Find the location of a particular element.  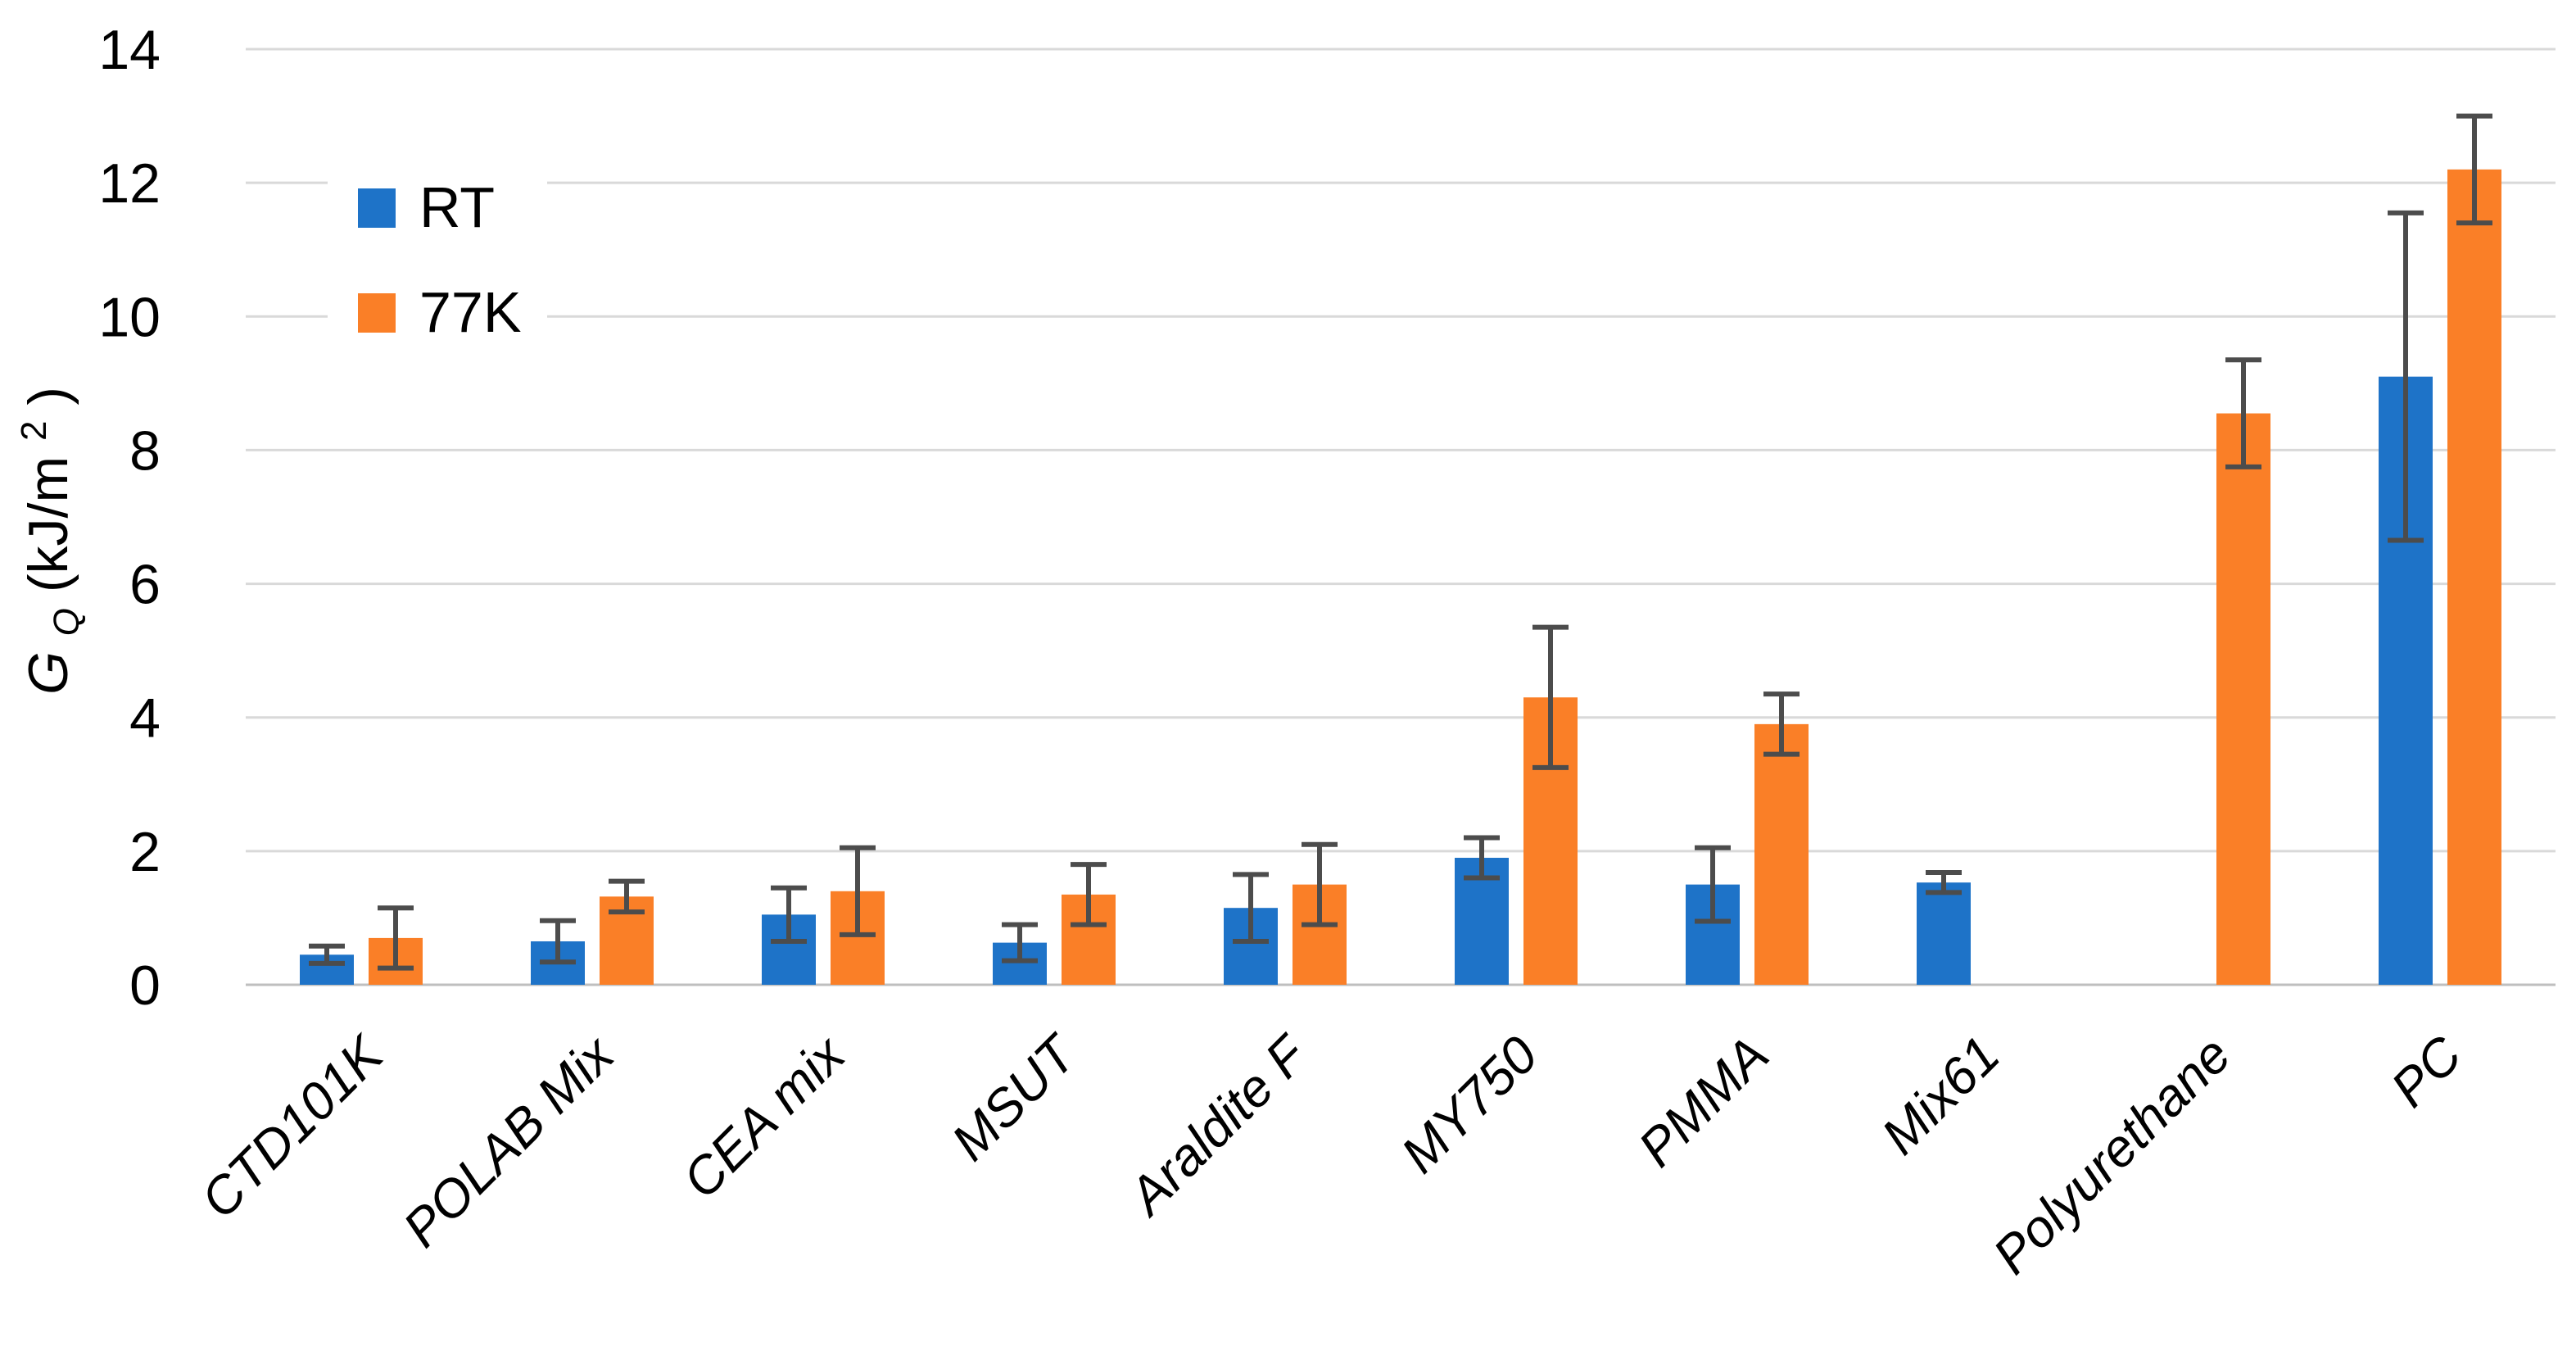

y-tick-label-4: 4 is located at coordinates (145, 719).